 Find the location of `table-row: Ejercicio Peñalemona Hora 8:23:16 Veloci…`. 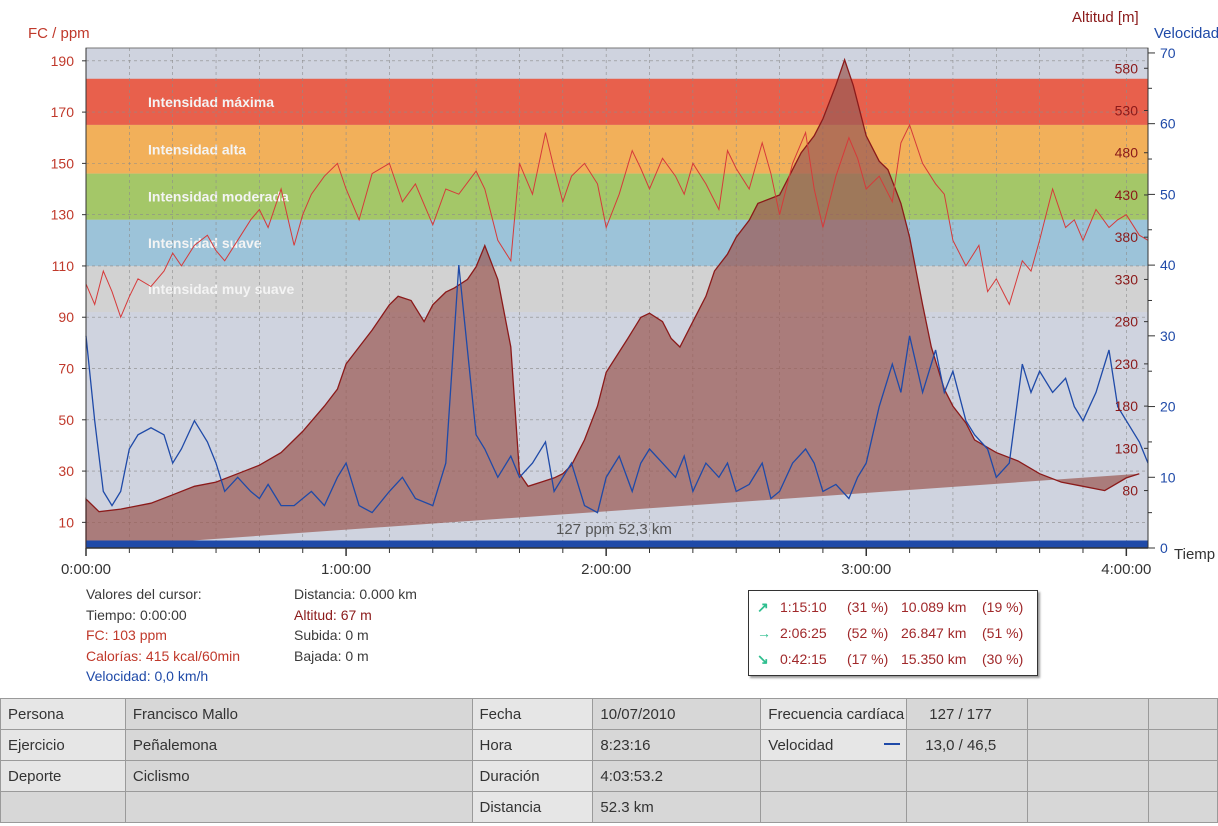

table-row: Ejercicio Peñalemona Hora 8:23:16 Veloci… is located at coordinates (609, 745).